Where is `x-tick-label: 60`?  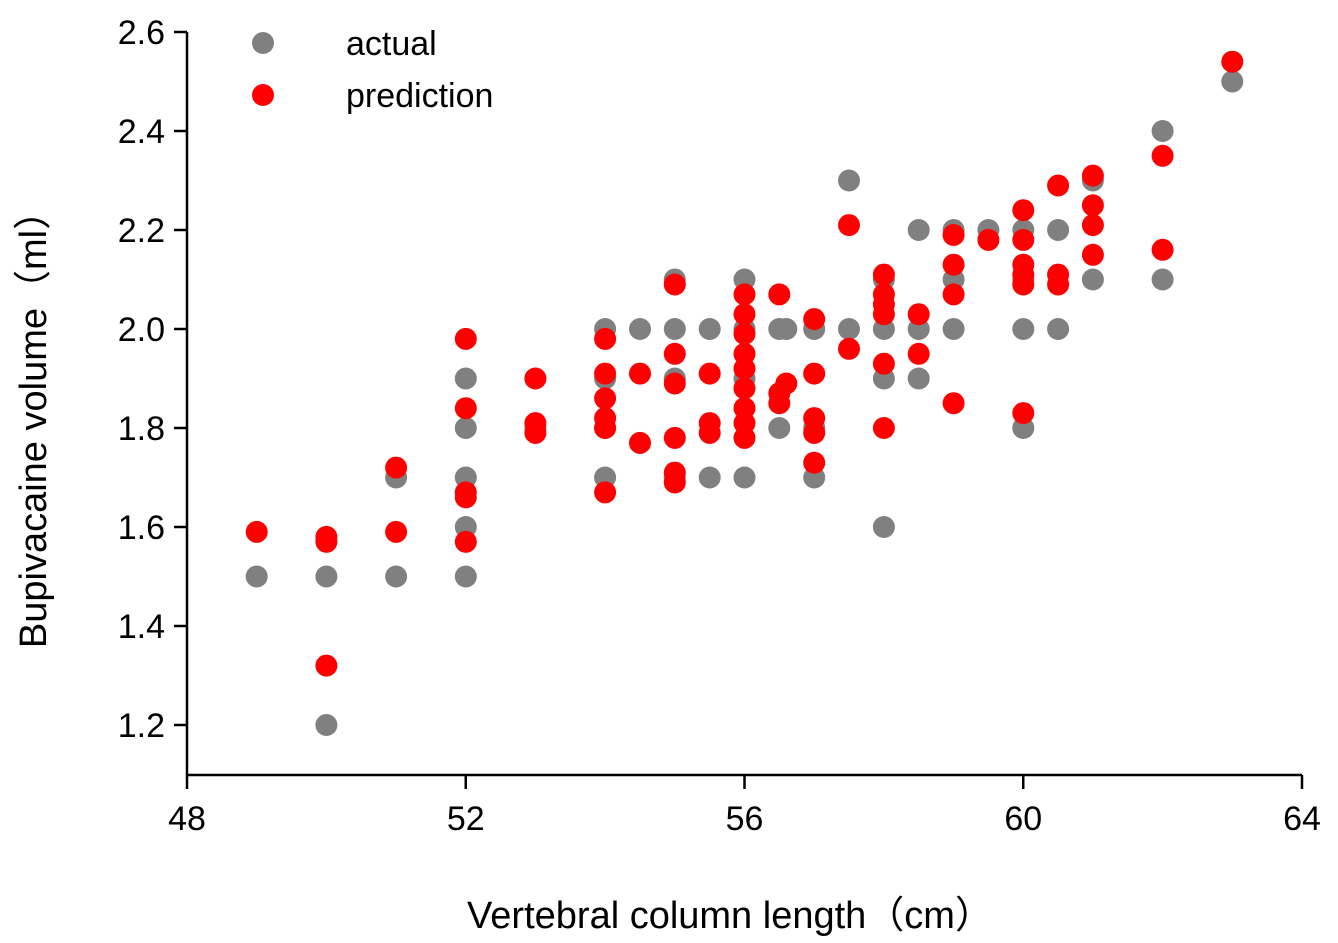 x-tick-label: 60 is located at coordinates (1023, 819).